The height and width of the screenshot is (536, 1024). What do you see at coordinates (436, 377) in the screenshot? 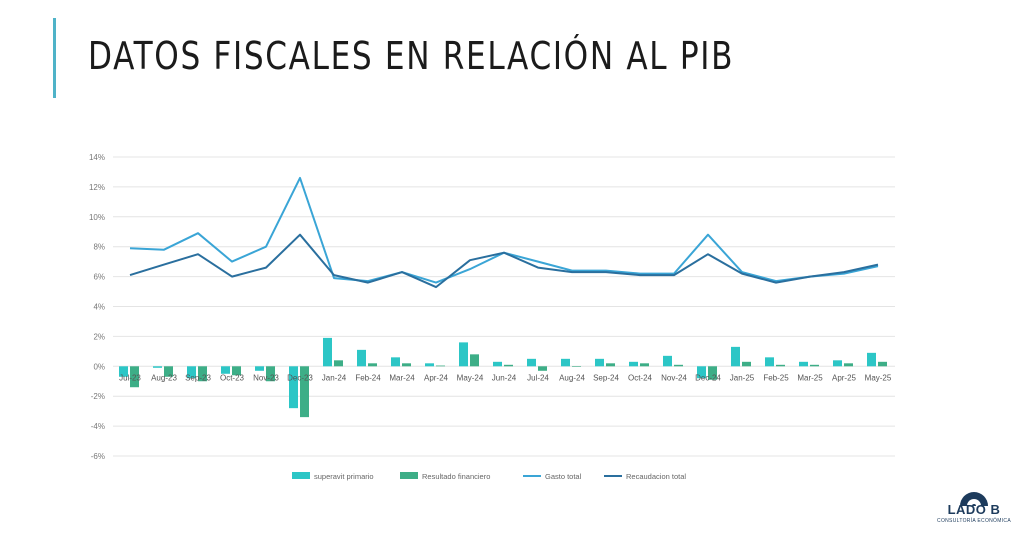
I see `x-tick-label: Apr-24` at bounding box center [436, 377].